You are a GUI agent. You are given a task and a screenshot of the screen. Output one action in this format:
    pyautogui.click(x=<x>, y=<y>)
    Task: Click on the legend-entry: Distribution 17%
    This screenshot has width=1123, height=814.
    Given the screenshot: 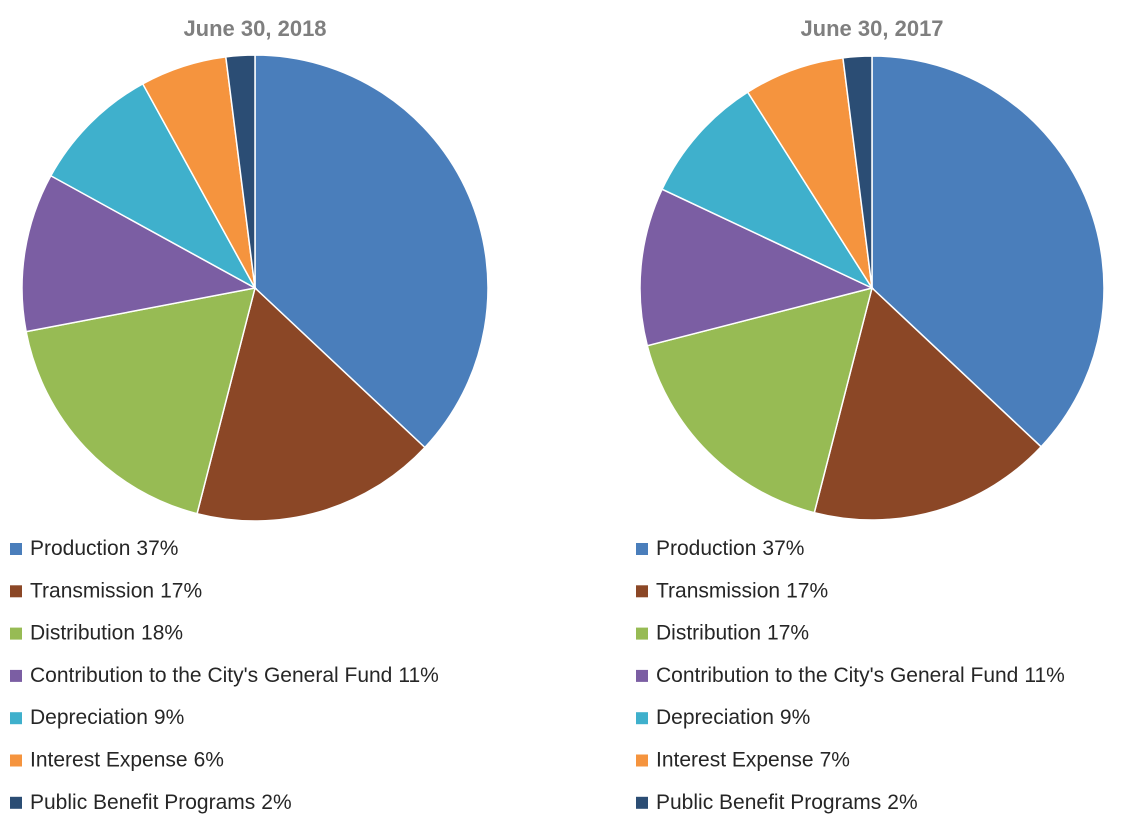 What is the action you would take?
    pyautogui.click(x=732, y=632)
    